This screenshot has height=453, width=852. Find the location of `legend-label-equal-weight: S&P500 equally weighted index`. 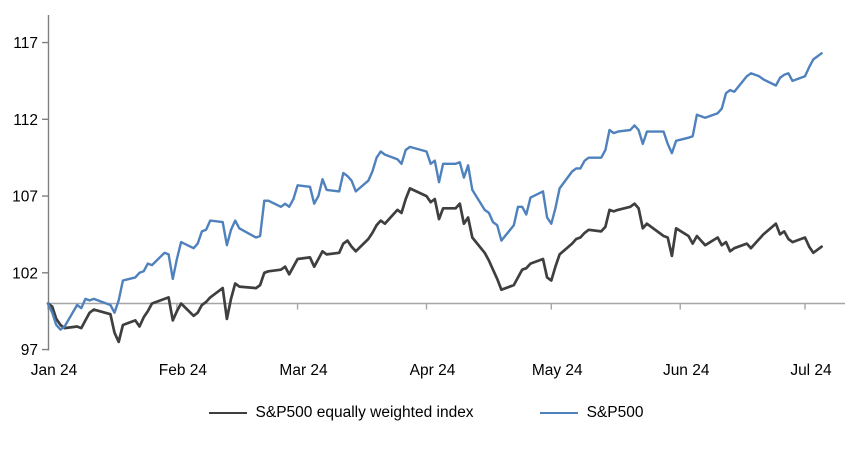

legend-label-equal-weight: S&P500 equally weighted index is located at coordinates (364, 412).